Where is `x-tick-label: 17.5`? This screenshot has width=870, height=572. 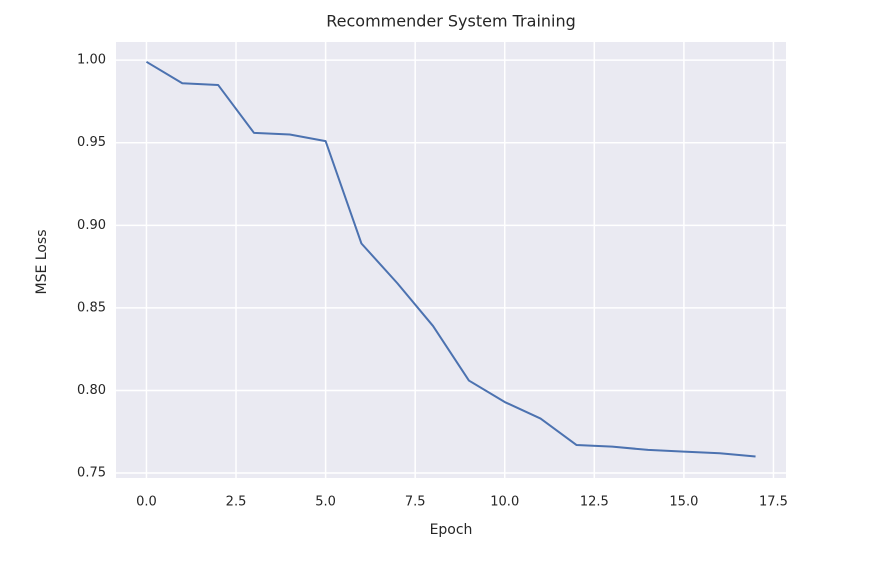 x-tick-label: 17.5 is located at coordinates (773, 502).